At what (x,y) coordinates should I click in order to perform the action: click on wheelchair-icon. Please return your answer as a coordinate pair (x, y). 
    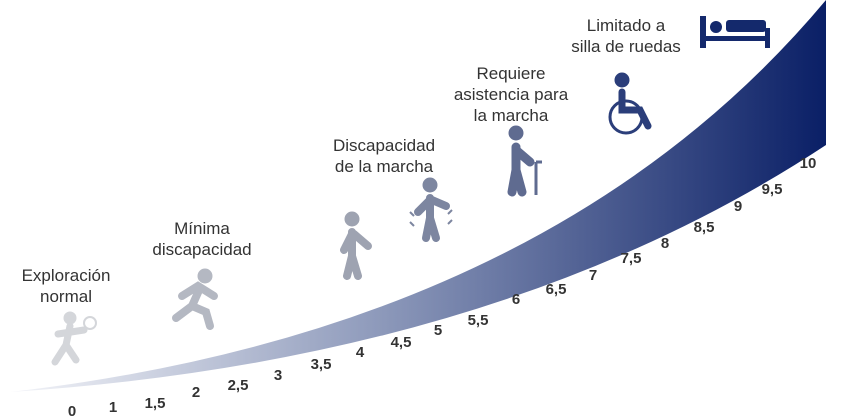
    Looking at the image, I should click on (630, 103).